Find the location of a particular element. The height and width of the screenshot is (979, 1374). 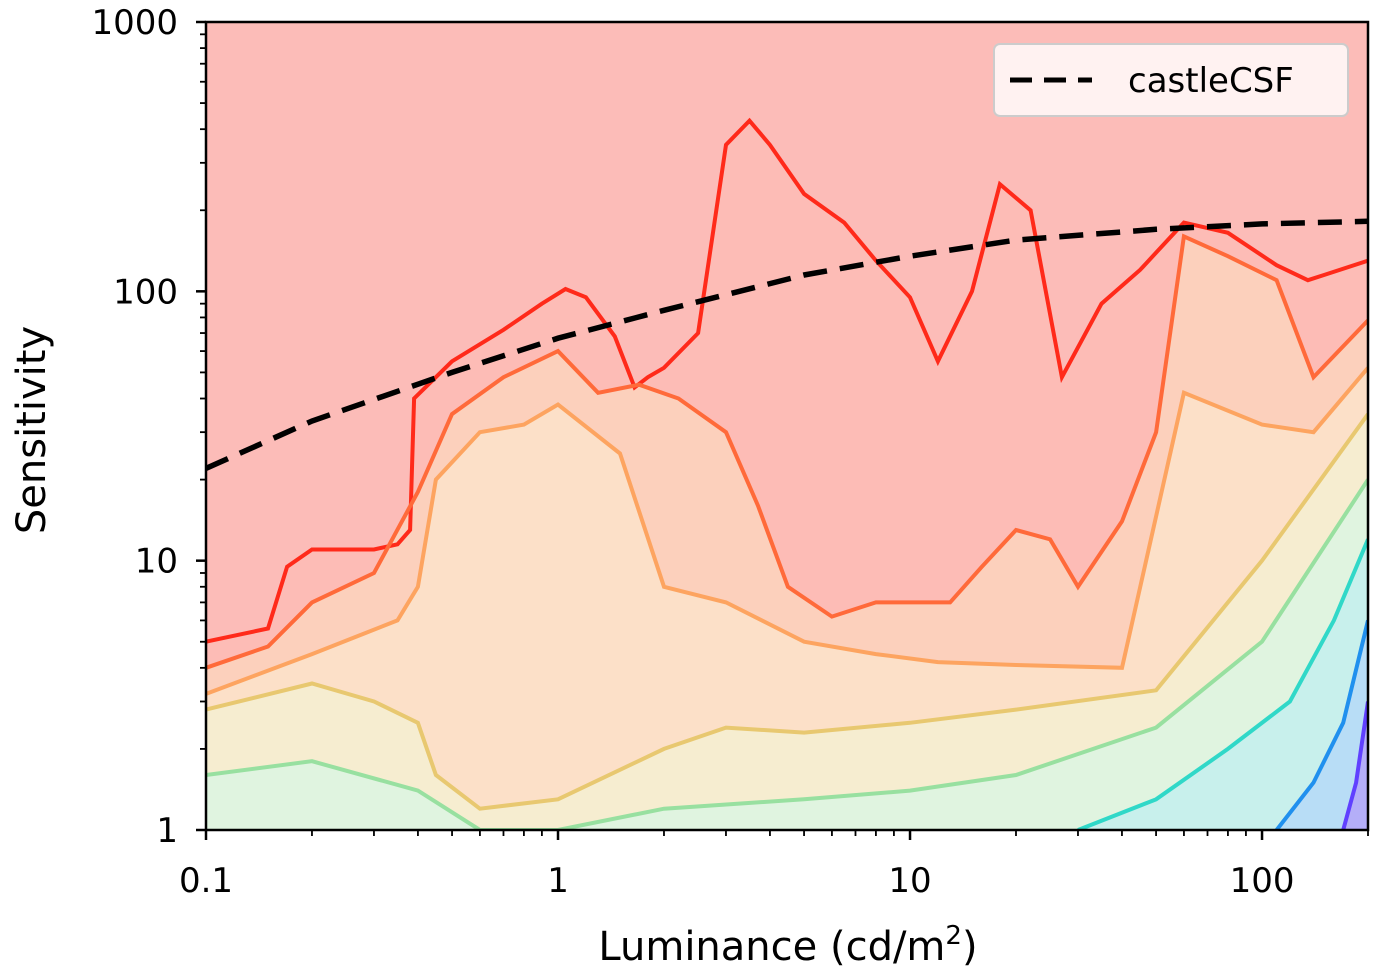

x-axis: 0.1 1 10 100 is located at coordinates (774, 865).